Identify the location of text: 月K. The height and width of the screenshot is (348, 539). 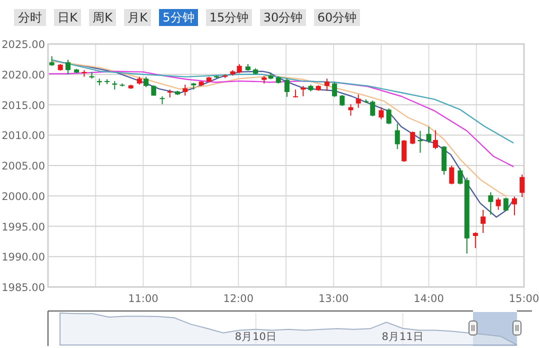
(138, 17).